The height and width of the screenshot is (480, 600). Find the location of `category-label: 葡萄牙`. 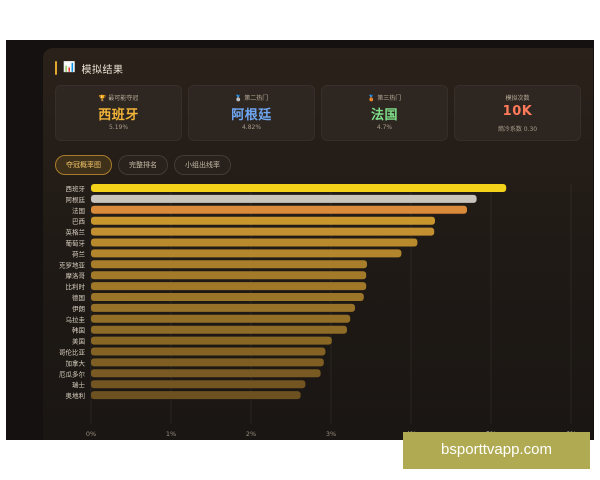

category-label: 葡萄牙 is located at coordinates (76, 243).